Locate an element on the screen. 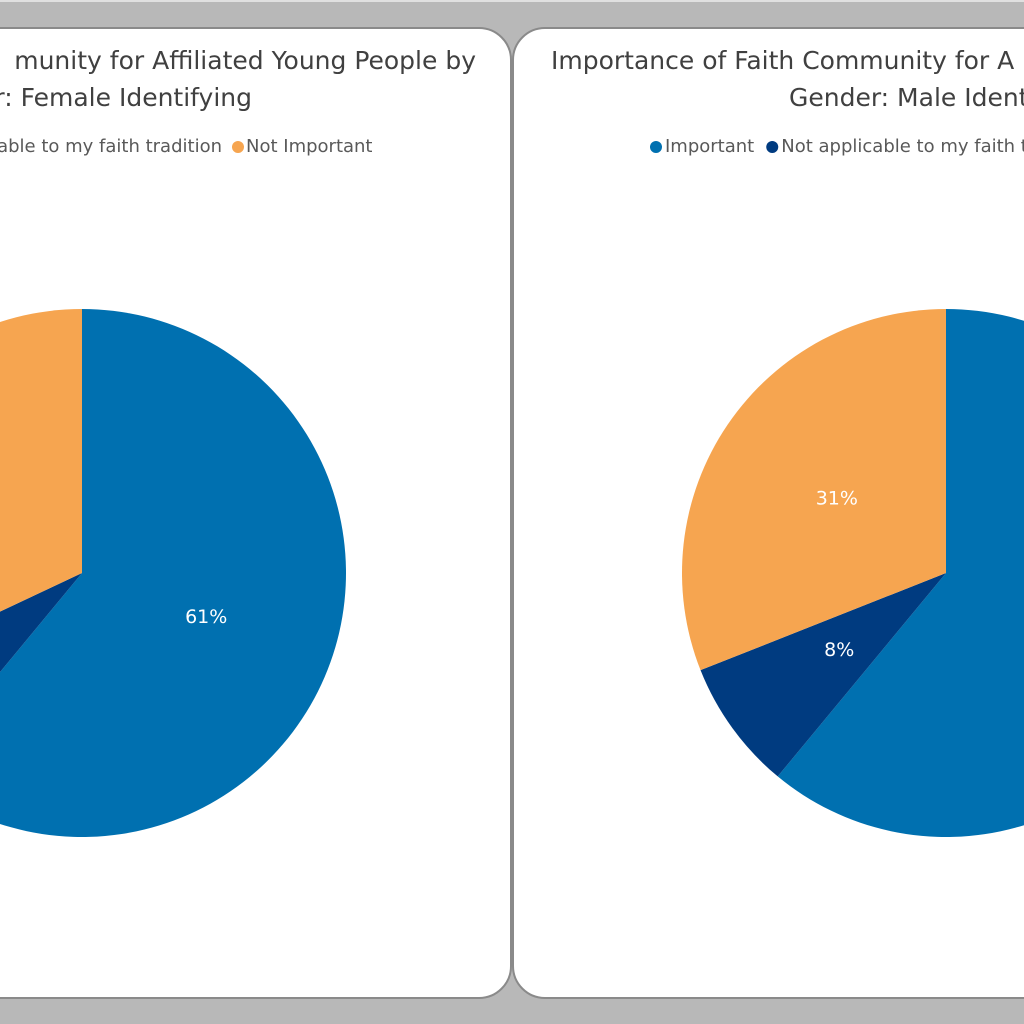 The width and height of the screenshot is (1024, 1024). chart-title: munity for Affiliated Young People by is located at coordinates (245, 60).